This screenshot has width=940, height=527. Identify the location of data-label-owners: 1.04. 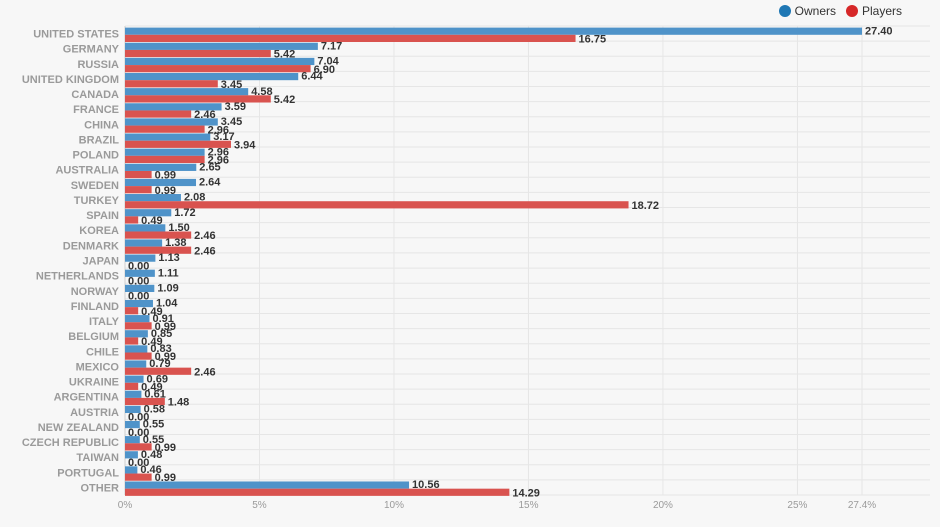
(167, 304).